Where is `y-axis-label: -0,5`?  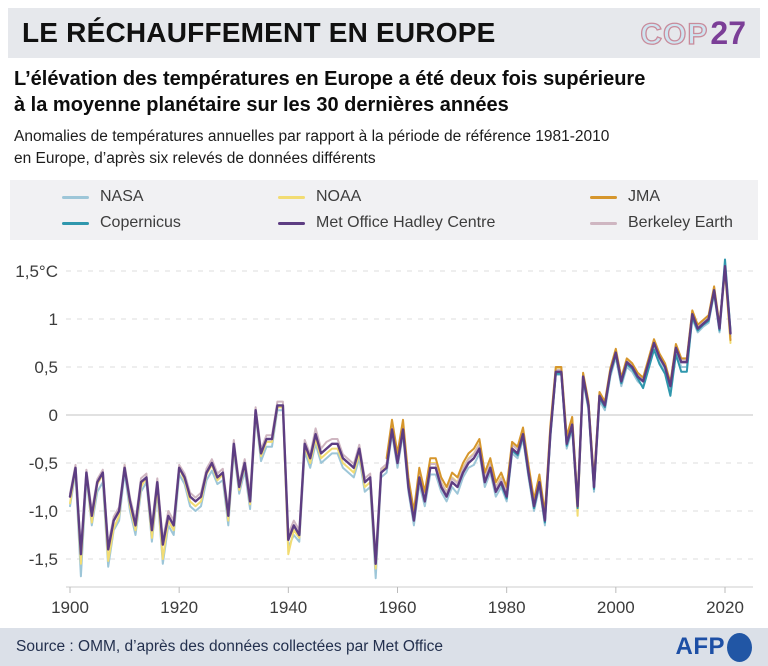
y-axis-label: -0,5 is located at coordinates (43, 463).